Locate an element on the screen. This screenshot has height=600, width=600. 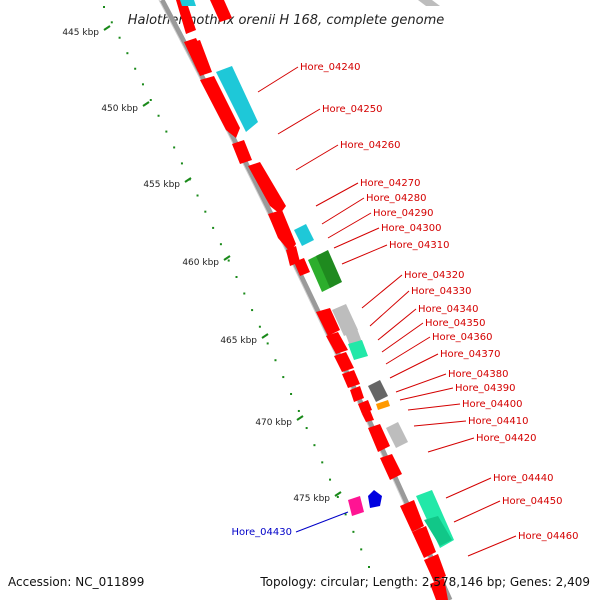
gray-feature is located at coordinates (353, 336).